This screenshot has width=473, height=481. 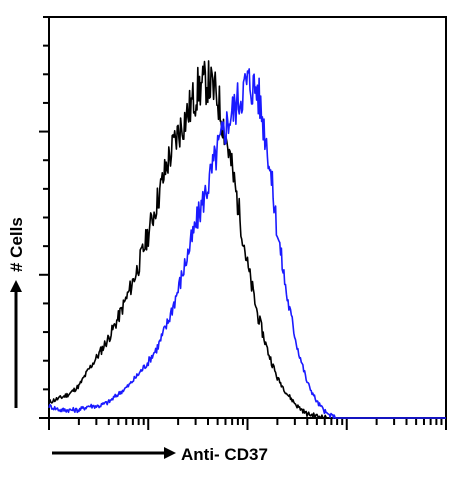 What do you see at coordinates (247, 424) in the screenshot?
I see `x-axis-ticks` at bounding box center [247, 424].